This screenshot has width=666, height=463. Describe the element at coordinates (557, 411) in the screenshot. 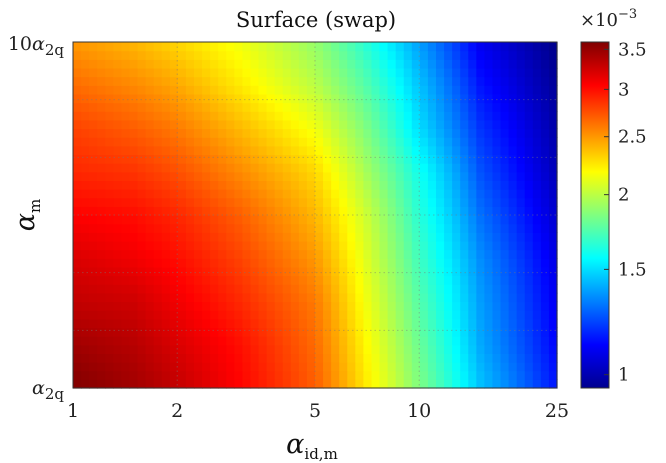

I see `x-tick-label: 25` at that location.